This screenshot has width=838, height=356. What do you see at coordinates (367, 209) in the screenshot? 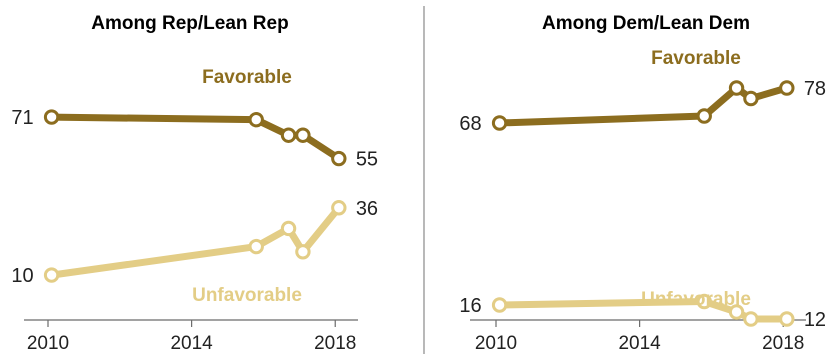
I see `data-label: 36` at bounding box center [367, 209].